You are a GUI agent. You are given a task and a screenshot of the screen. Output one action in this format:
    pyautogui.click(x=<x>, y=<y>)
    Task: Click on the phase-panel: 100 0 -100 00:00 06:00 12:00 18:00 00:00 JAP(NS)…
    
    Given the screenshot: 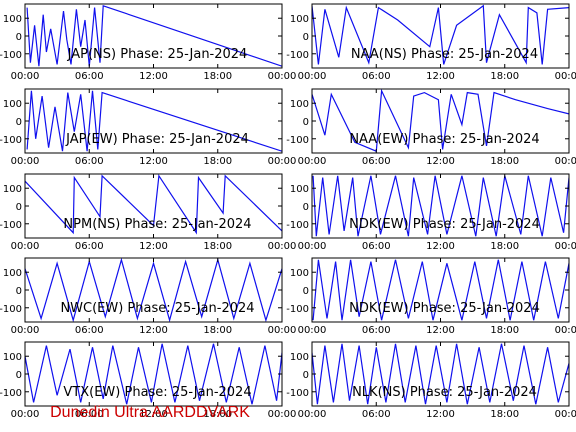 What is the action you would take?
    pyautogui.click(x=148, y=42)
    